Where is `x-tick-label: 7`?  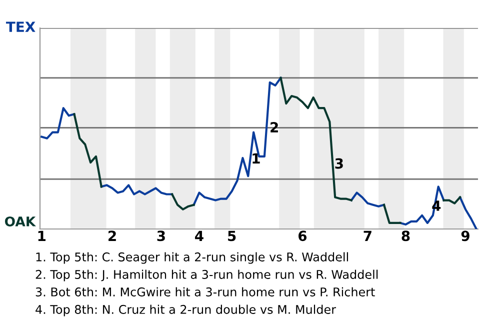
x-tick-label: 7 is located at coordinates (368, 235).